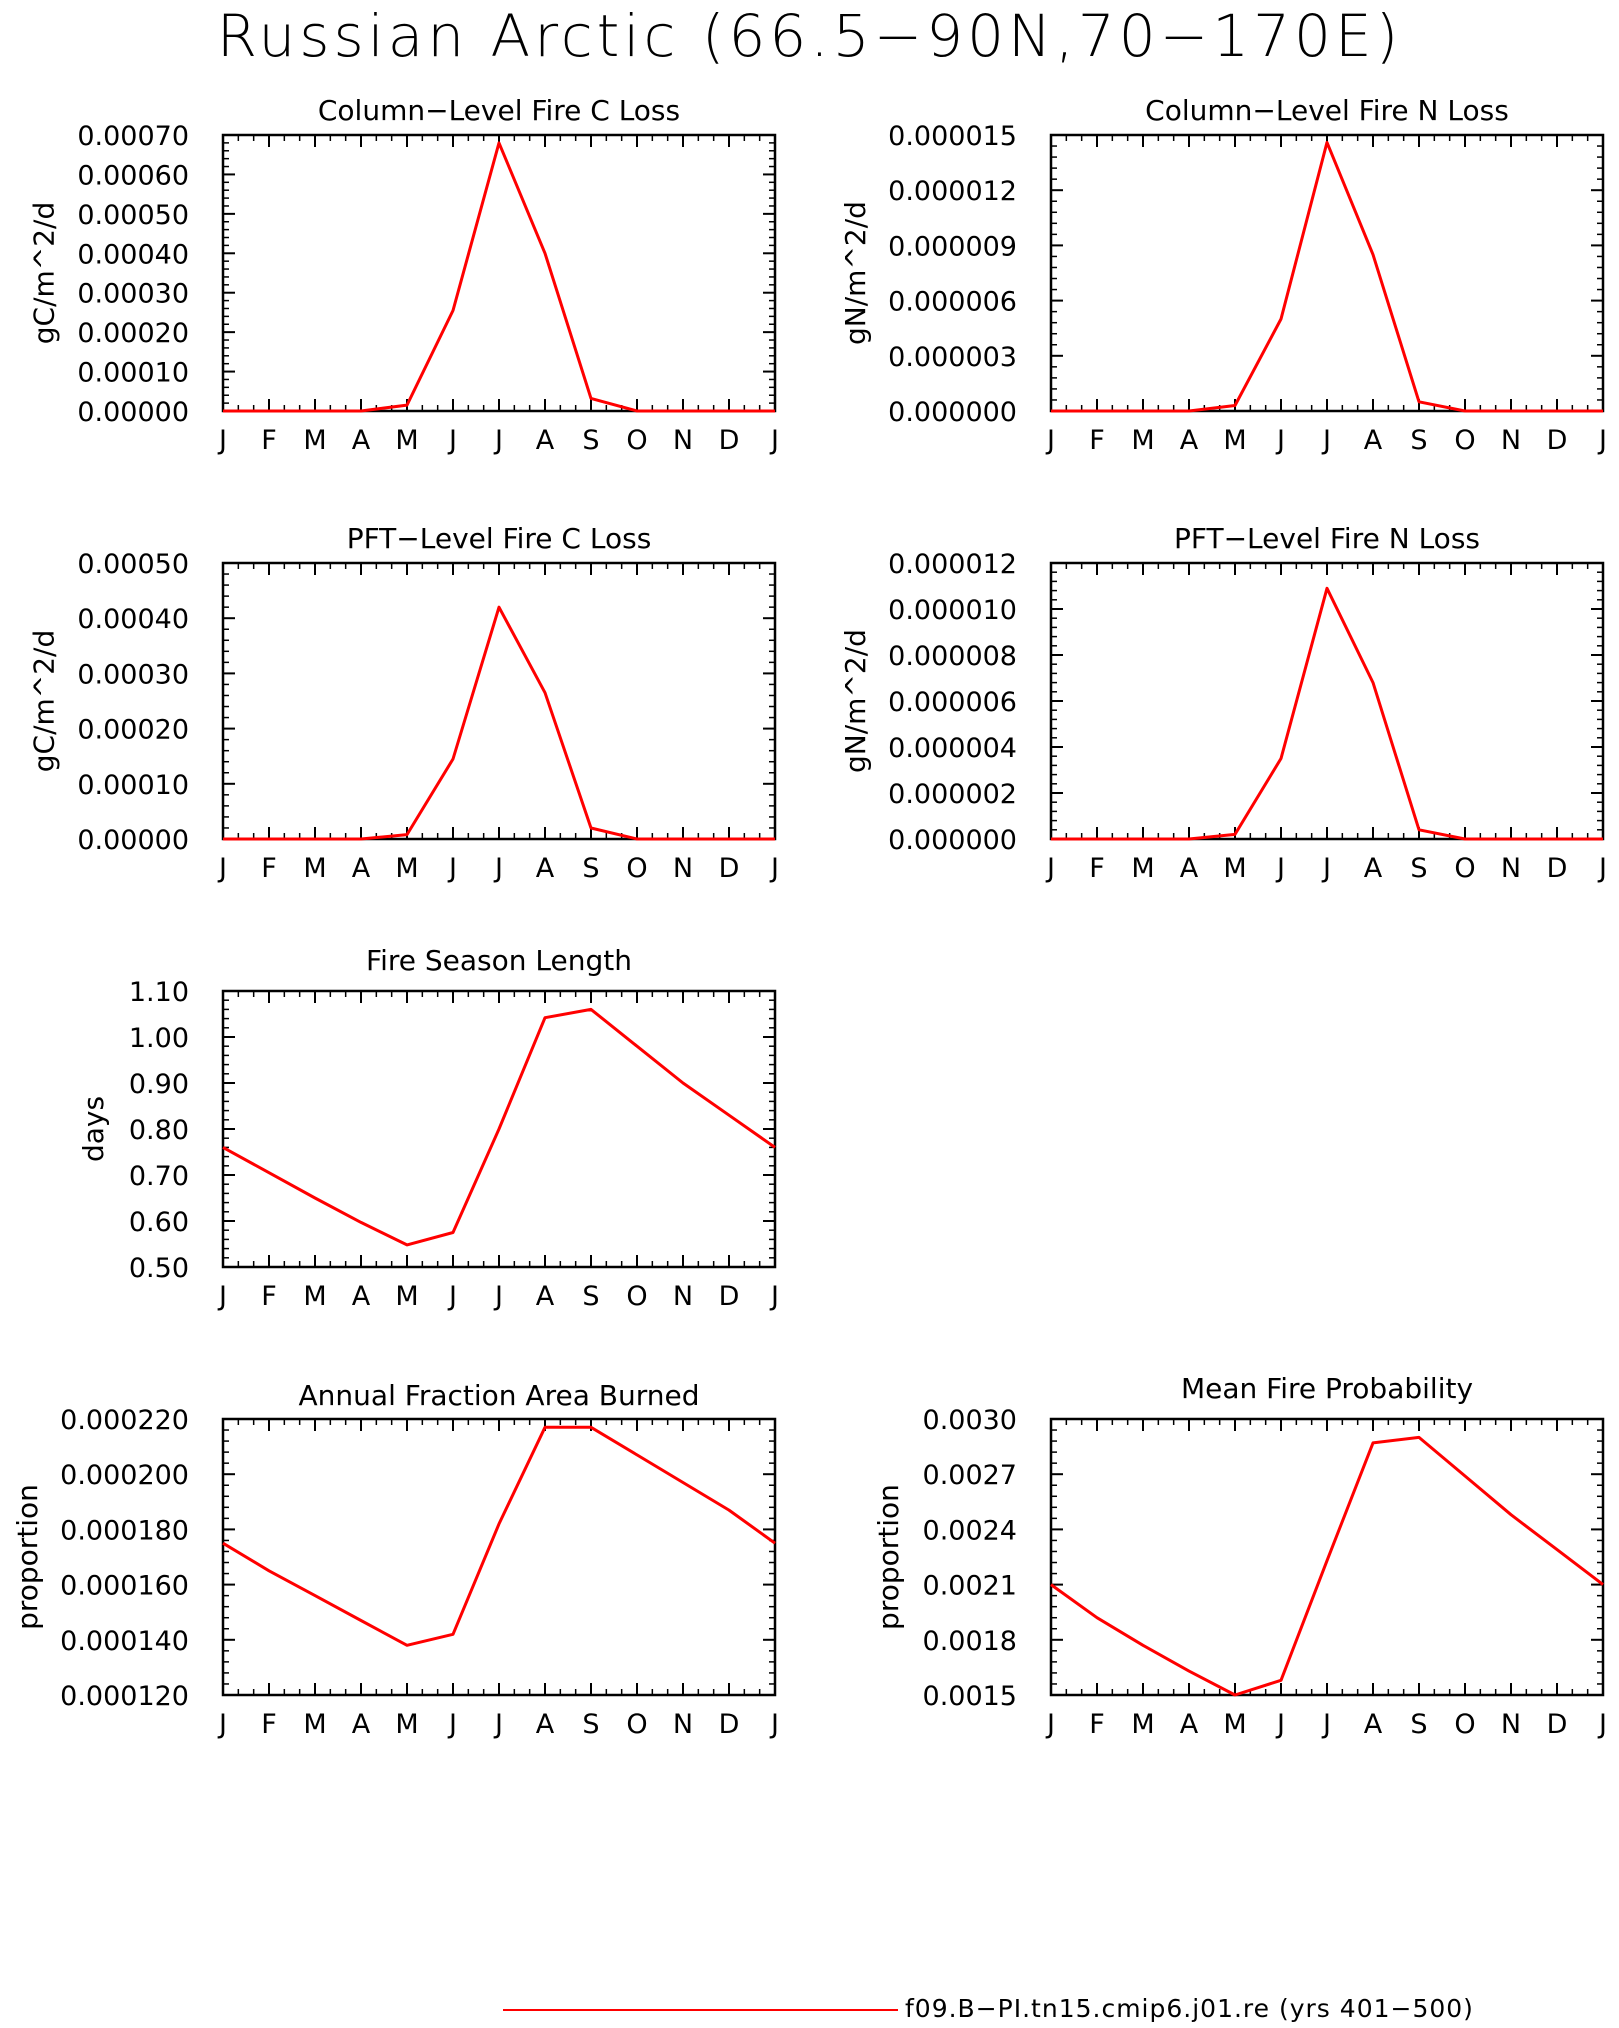 The width and height of the screenshot is (1619, 2028). Describe the element at coordinates (499, 960) in the screenshot. I see `chart-title: Fire Season Length` at that location.